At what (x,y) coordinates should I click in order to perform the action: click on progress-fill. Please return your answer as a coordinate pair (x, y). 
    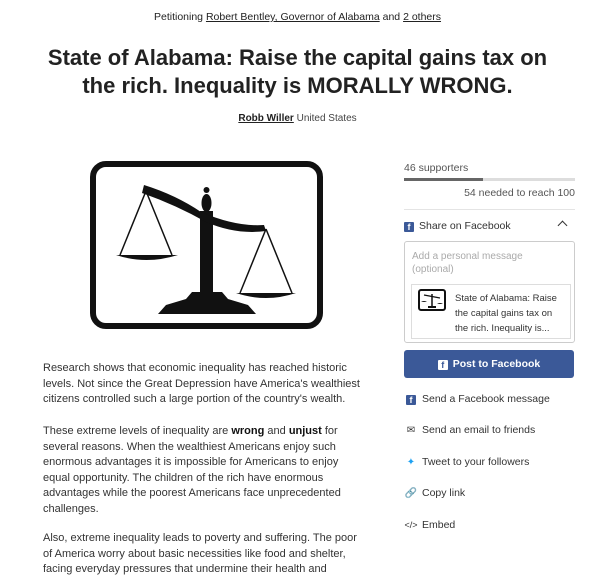
    Looking at the image, I should click on (443, 179).